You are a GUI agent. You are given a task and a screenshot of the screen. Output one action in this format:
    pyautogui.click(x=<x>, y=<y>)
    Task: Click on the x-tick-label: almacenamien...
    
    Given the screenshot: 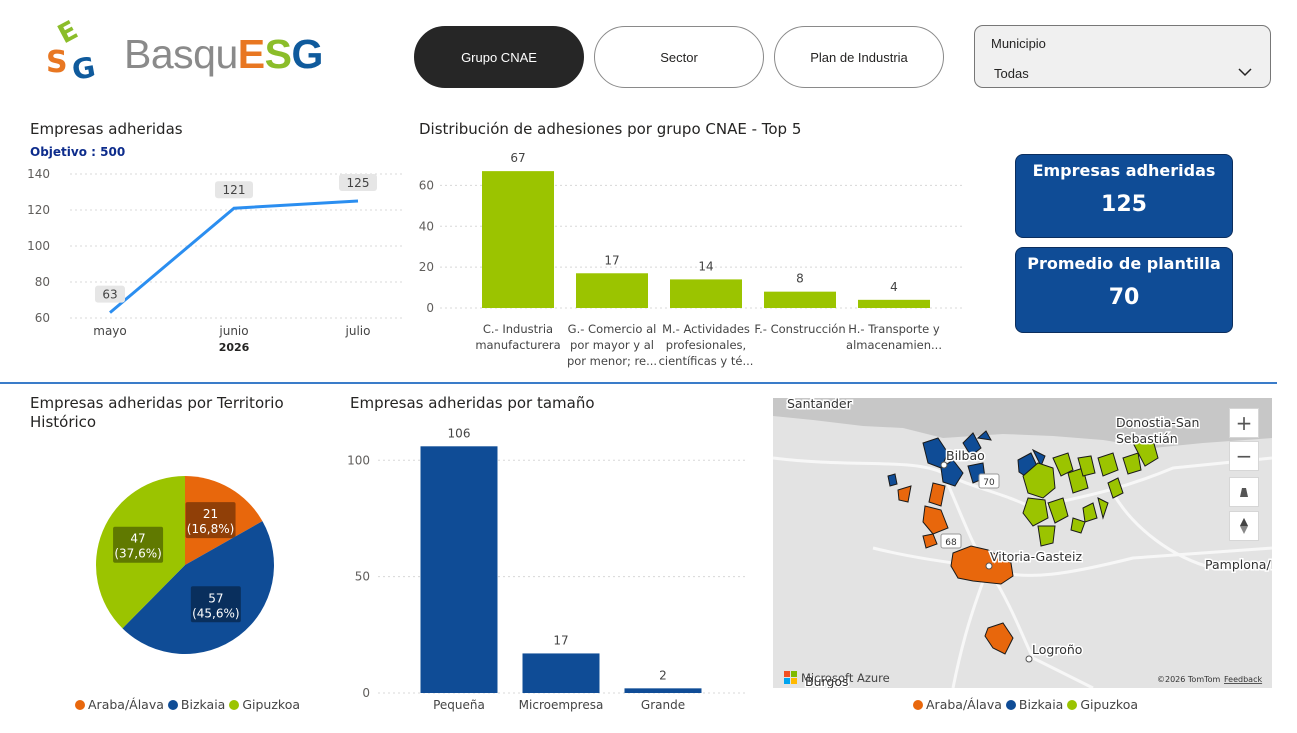 What is the action you would take?
    pyautogui.click(x=894, y=345)
    